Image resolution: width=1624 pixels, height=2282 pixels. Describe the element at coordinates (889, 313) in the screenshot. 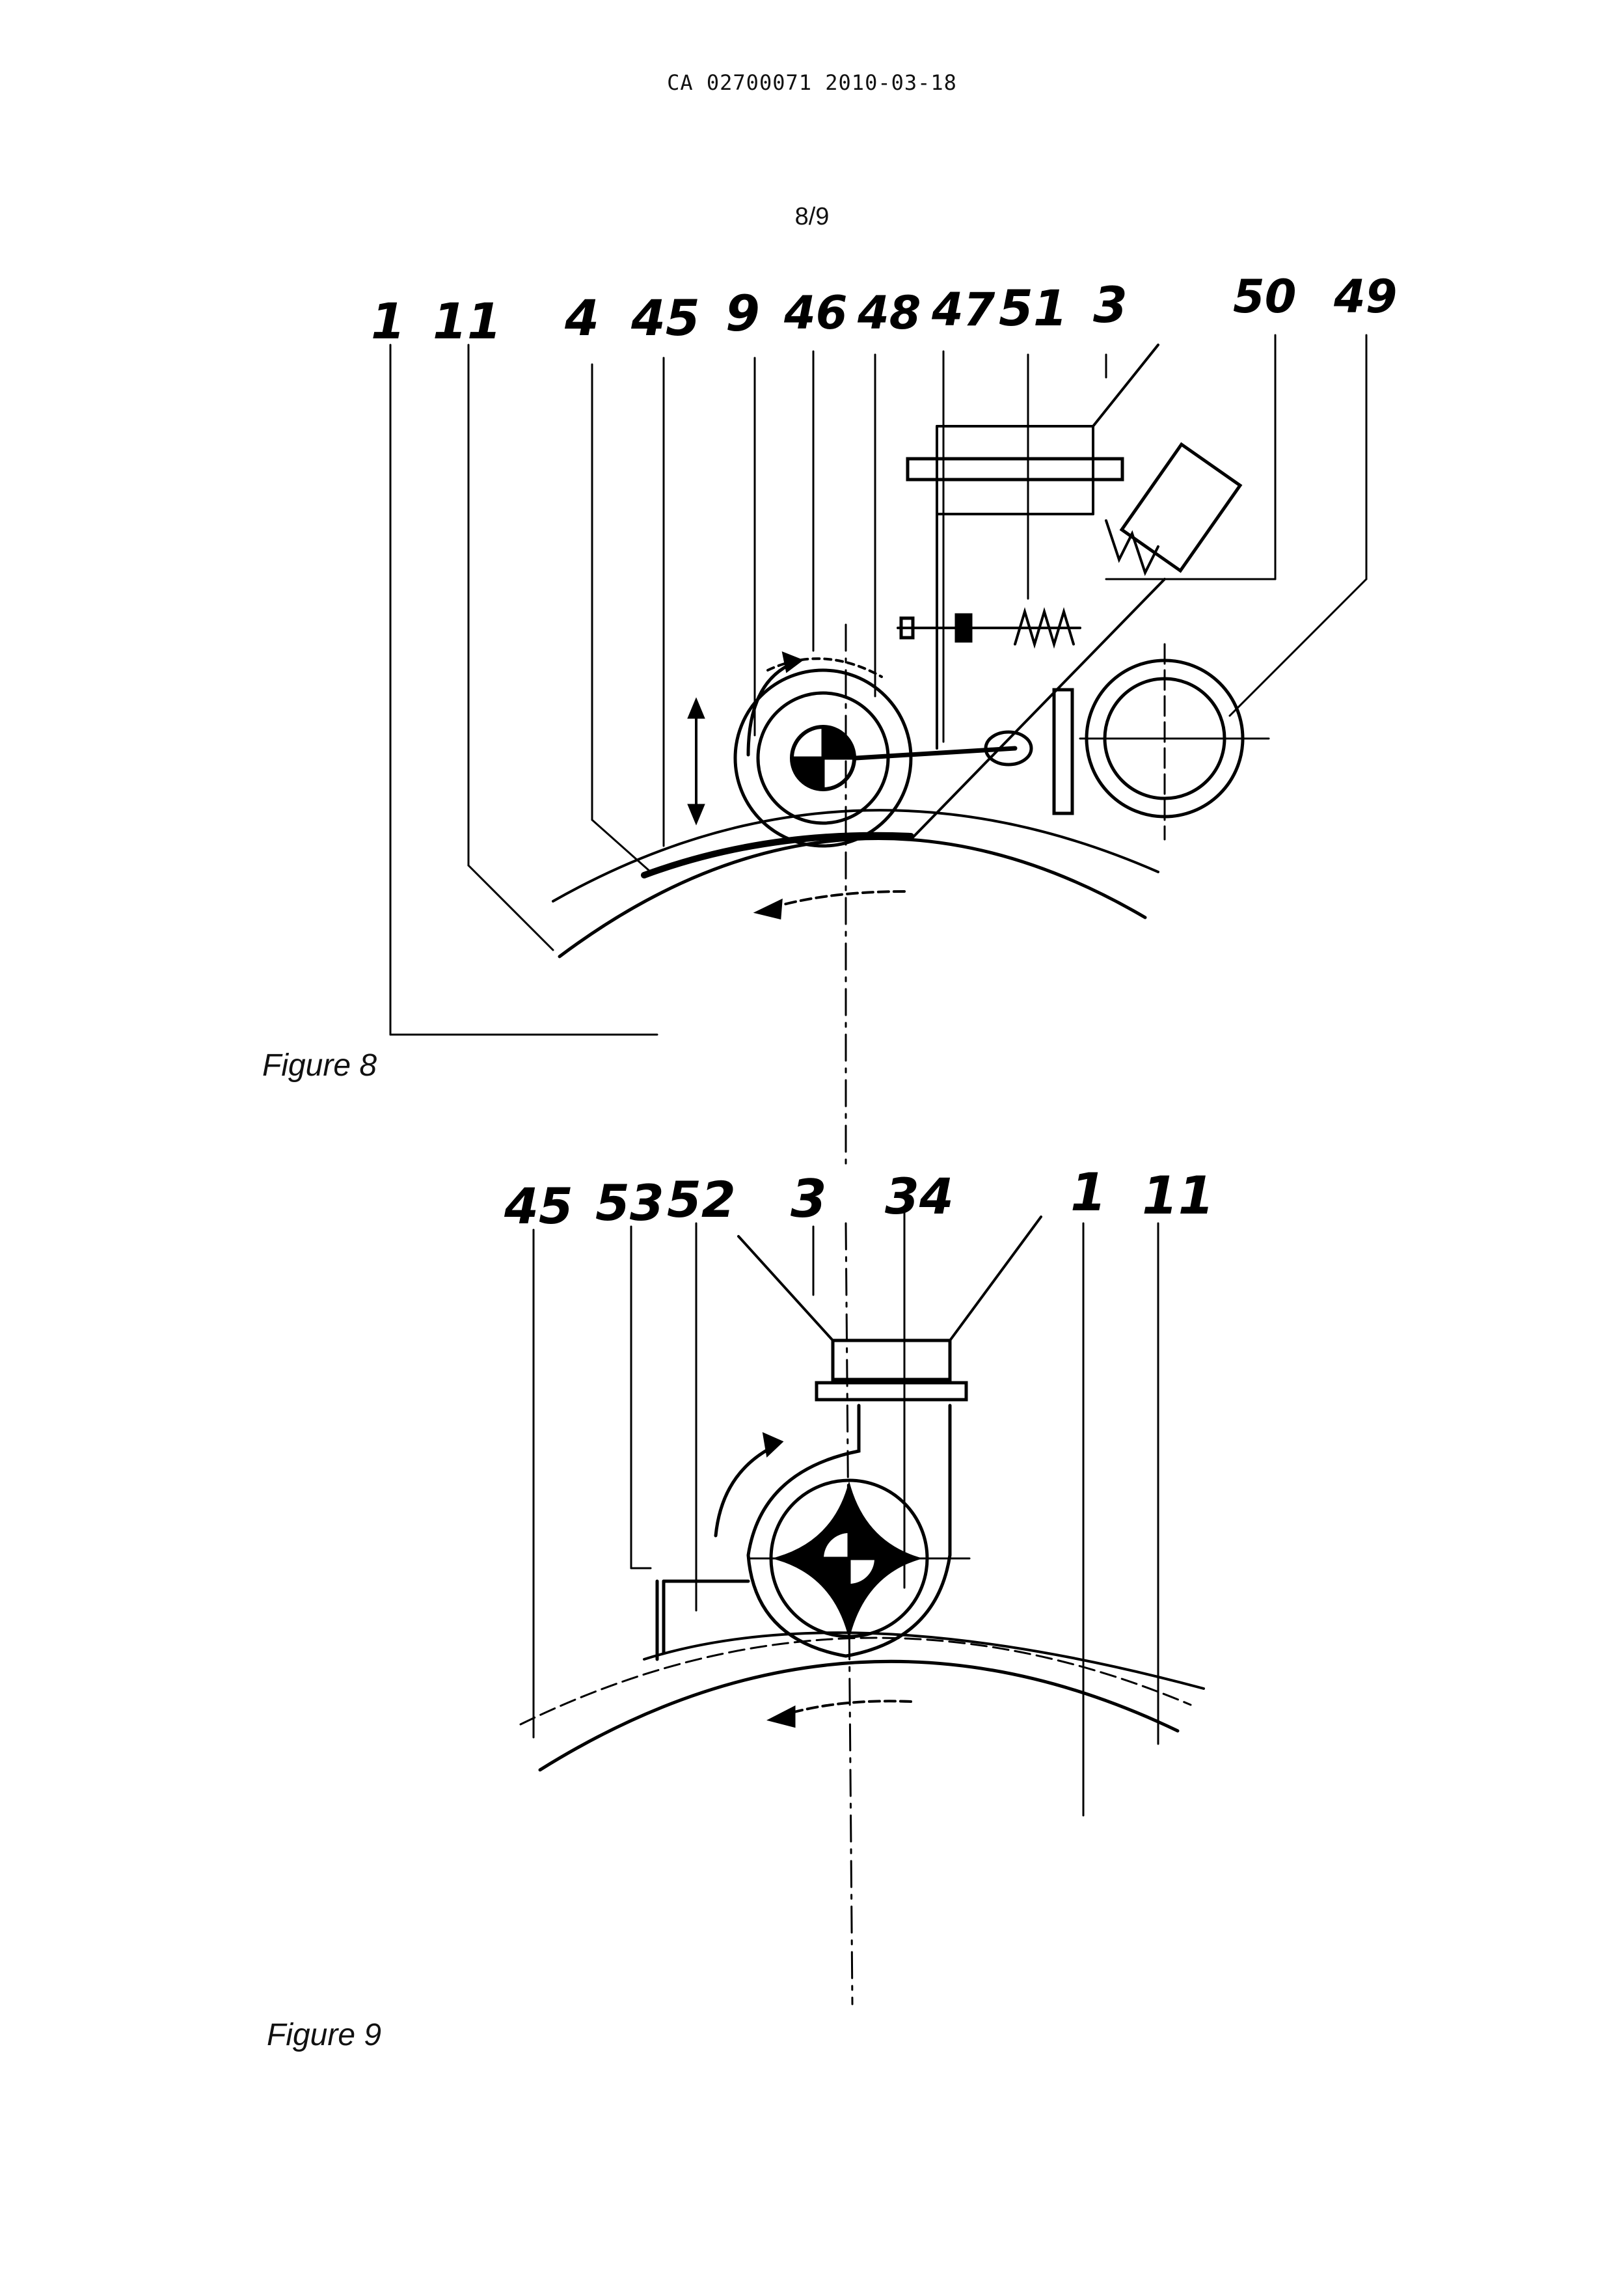

I see `fig8-label-48: 48` at that location.